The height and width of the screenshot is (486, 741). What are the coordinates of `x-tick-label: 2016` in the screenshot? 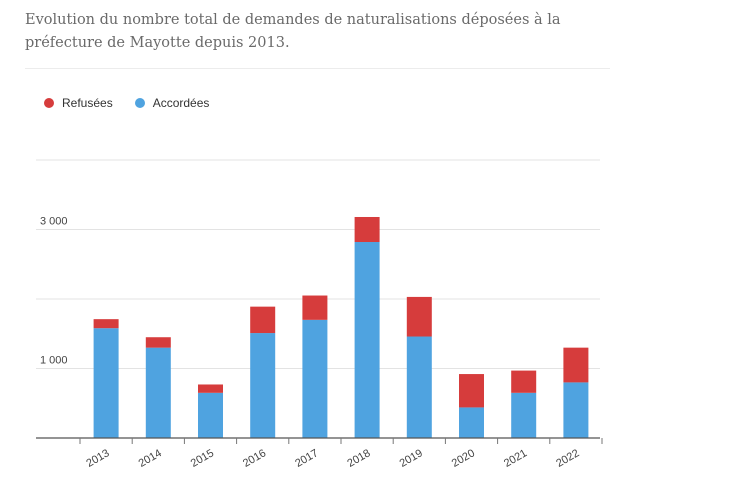 It's located at (254, 458).